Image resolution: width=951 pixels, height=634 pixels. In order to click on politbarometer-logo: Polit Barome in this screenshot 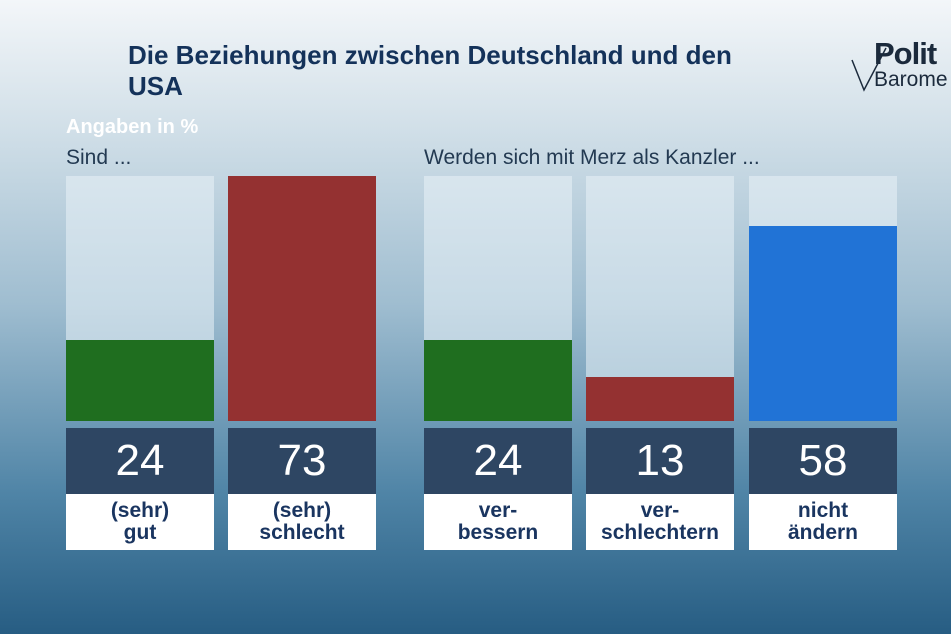, I will do `click(900, 67)`.